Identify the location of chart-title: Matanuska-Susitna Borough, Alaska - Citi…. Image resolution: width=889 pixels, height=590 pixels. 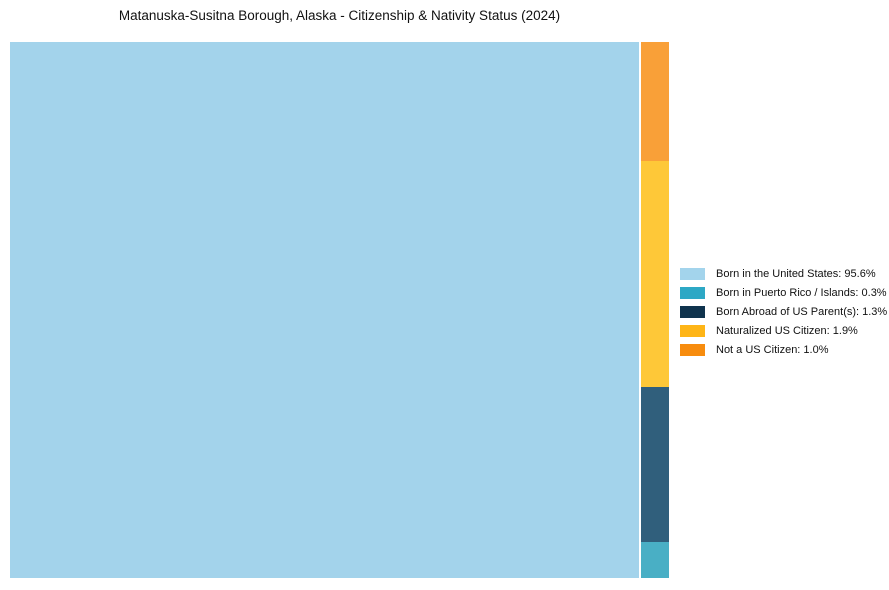
(339, 15).